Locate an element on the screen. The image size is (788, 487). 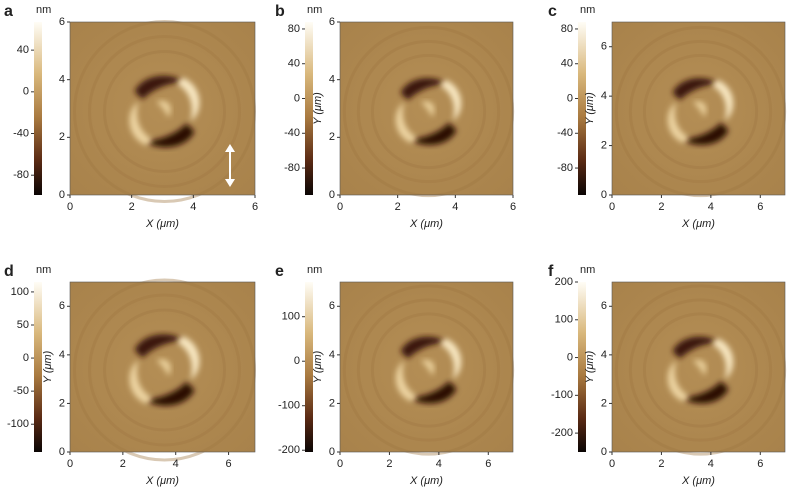
colorbar-tick-label: 0 is located at coordinates (297, 361).